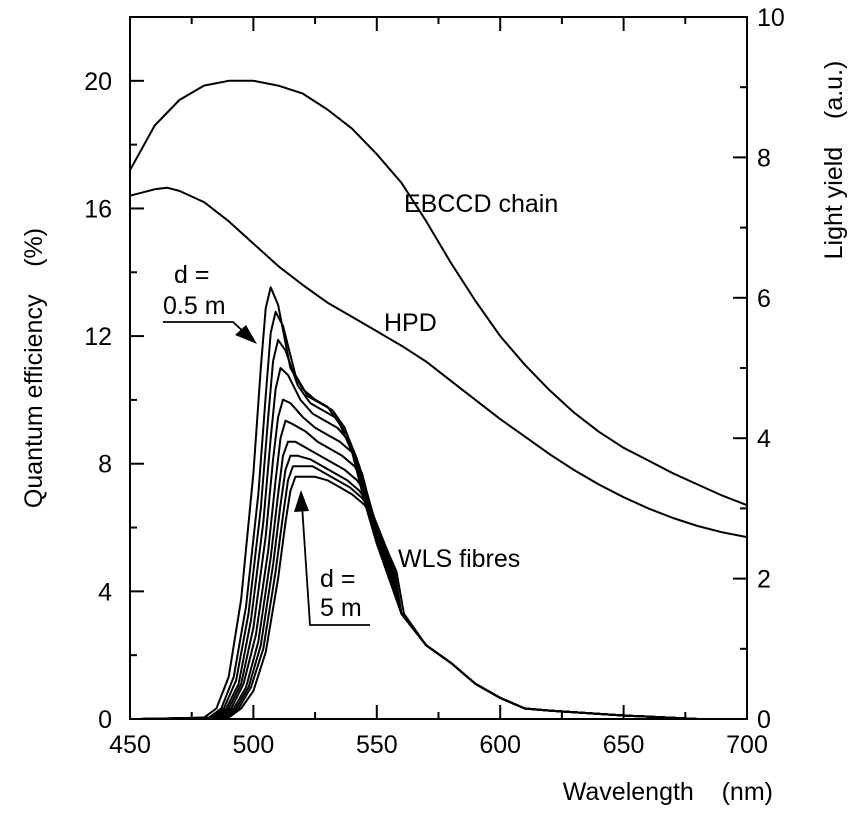  Describe the element at coordinates (194, 306) in the screenshot. I see `annotation-d-top-line2: 0.5 m` at that location.